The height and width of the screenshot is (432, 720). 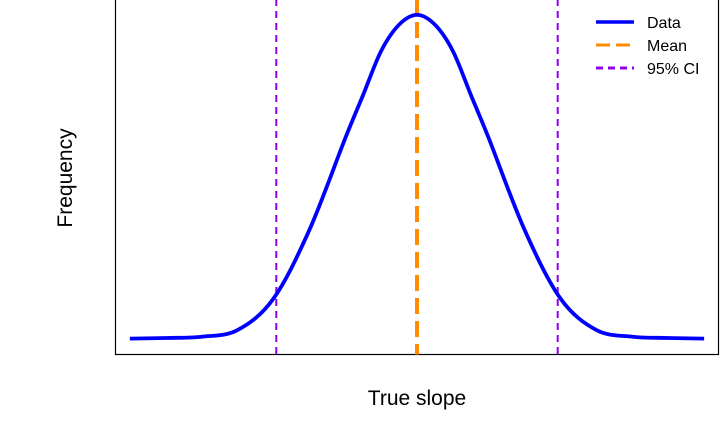 I want to click on legend: Data Mean 95% CI, so click(x=647, y=46).